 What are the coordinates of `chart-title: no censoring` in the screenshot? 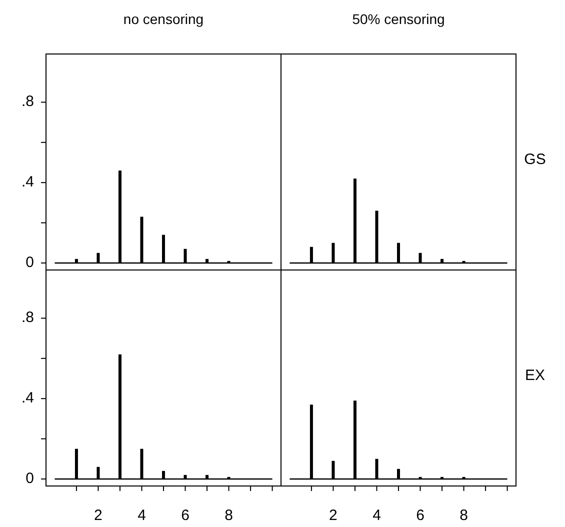 It's located at (163, 19).